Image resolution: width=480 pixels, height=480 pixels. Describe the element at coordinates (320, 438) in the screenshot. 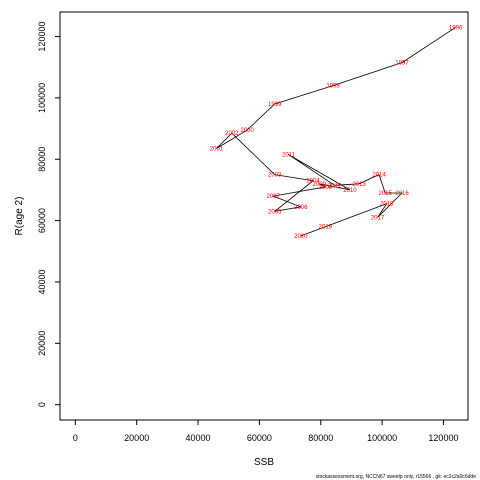

I see `x-tick-label: 80000` at that location.